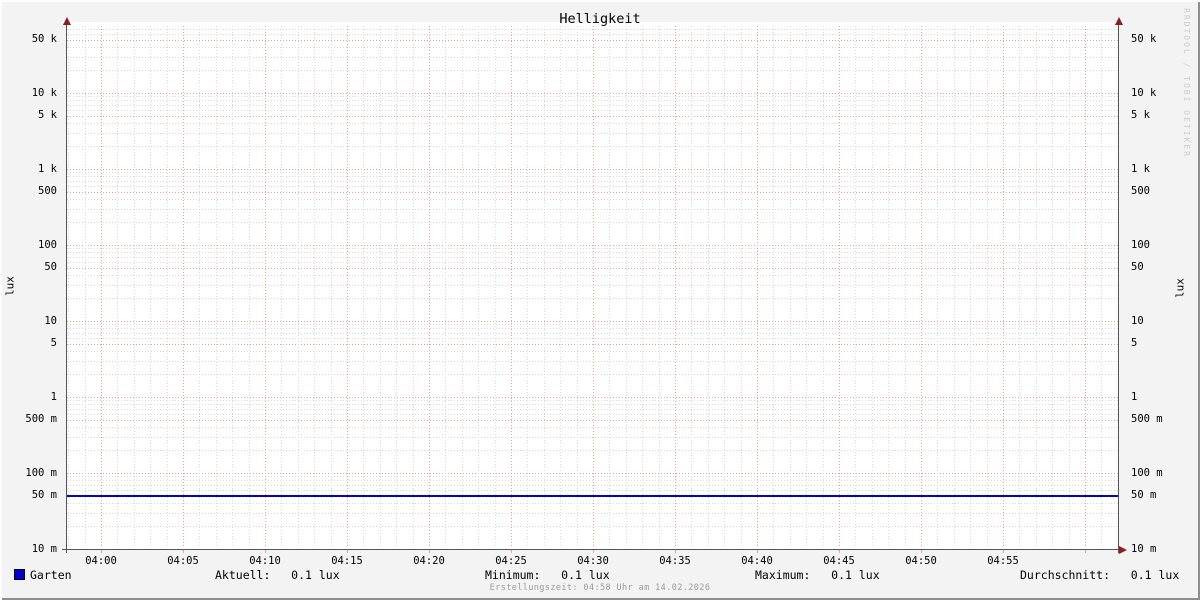 The height and width of the screenshot is (600, 1200). Describe the element at coordinates (53, 343) in the screenshot. I see `y-tick-label-left: 5` at that location.